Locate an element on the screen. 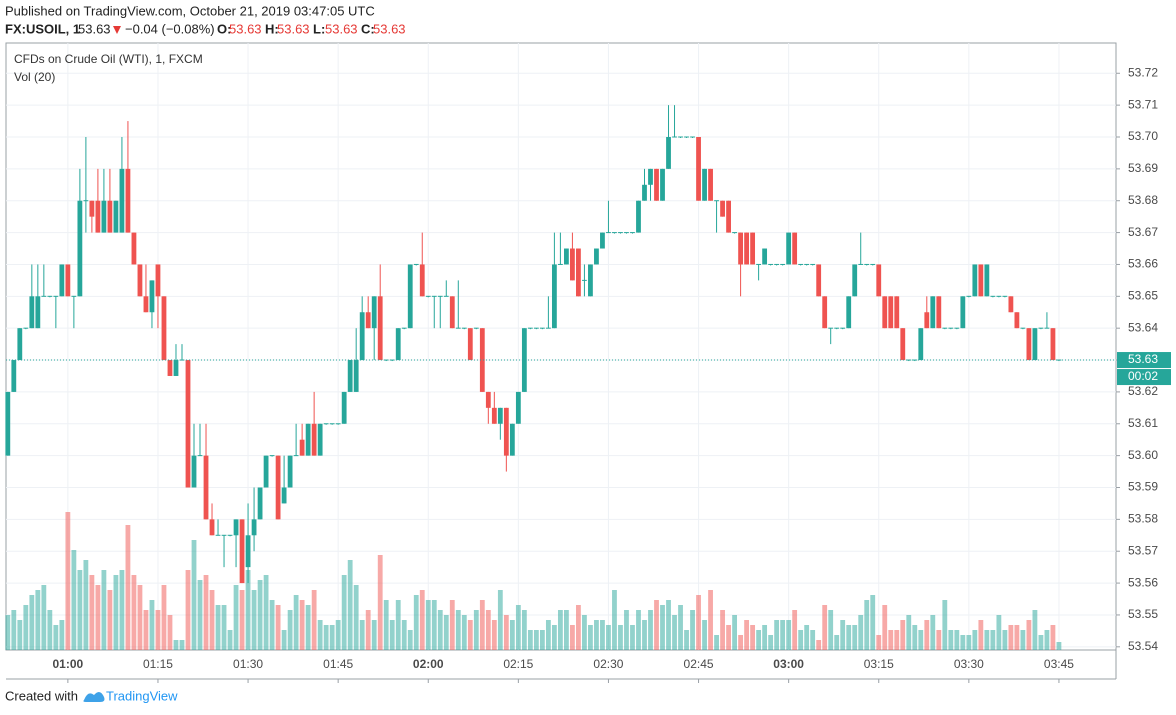 This screenshot has height=715, width=1176. x-tick-label: 03:00 is located at coordinates (788, 664).